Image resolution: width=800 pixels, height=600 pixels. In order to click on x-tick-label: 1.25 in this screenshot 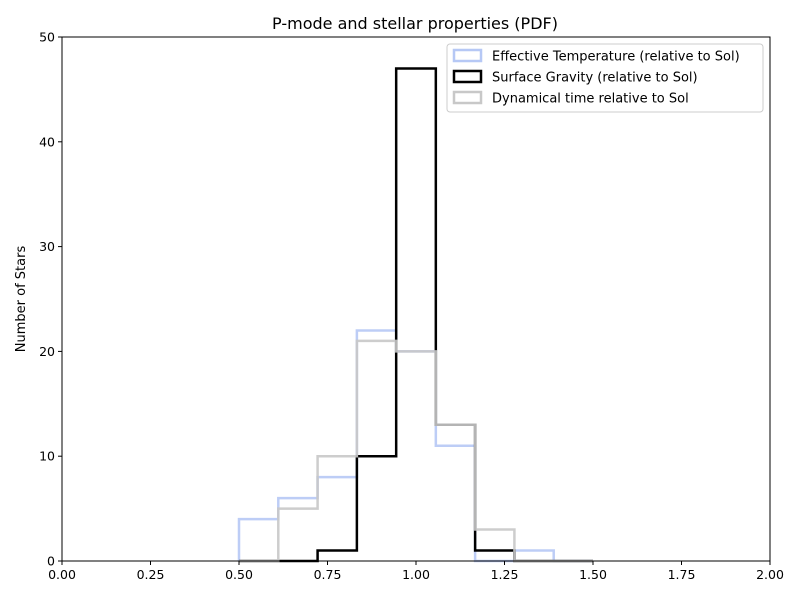, I will do `click(505, 574)`.